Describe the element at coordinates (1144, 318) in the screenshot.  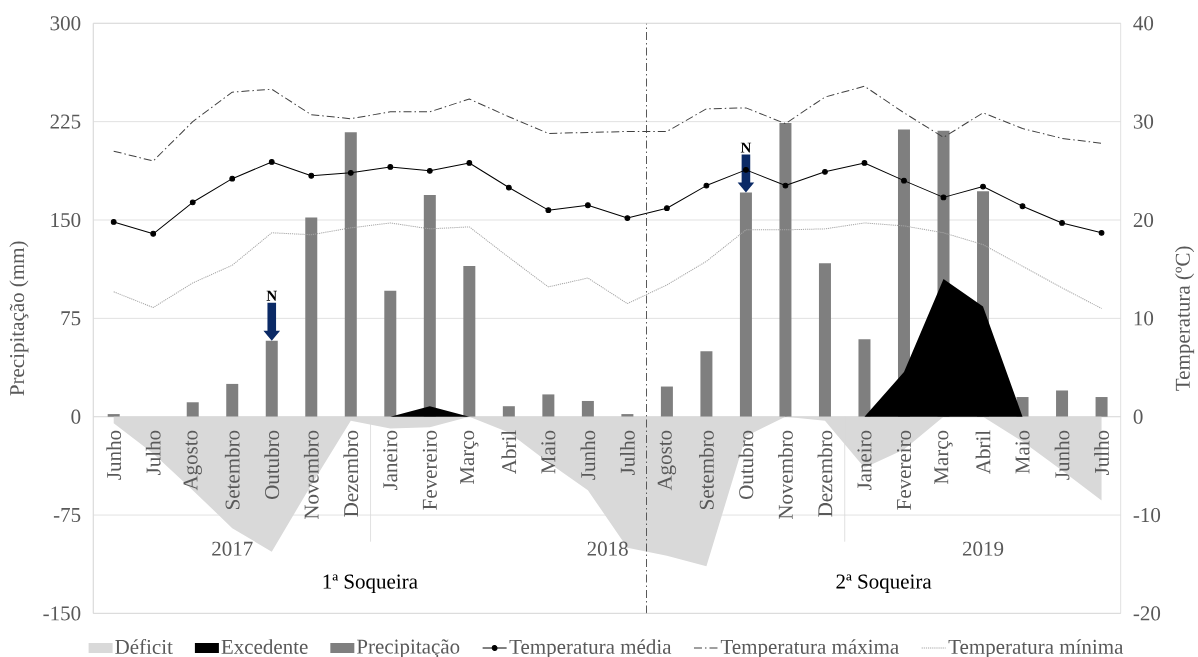
I see `y2-tick-label: 10` at that location.